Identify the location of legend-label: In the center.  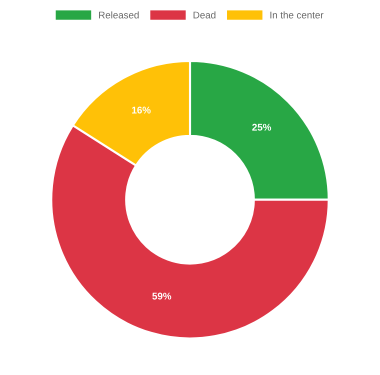
(297, 14).